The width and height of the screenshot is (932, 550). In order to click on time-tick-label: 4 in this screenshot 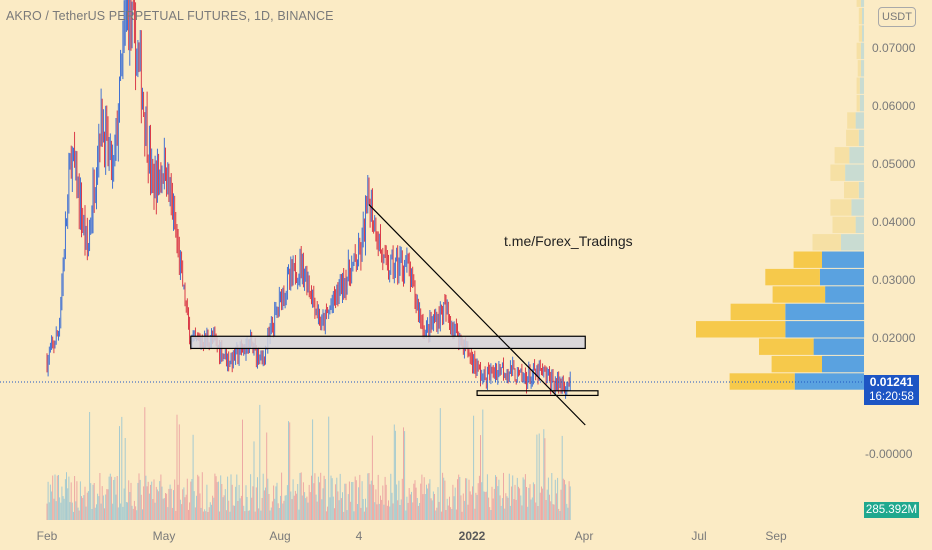, I will do `click(359, 536)`.